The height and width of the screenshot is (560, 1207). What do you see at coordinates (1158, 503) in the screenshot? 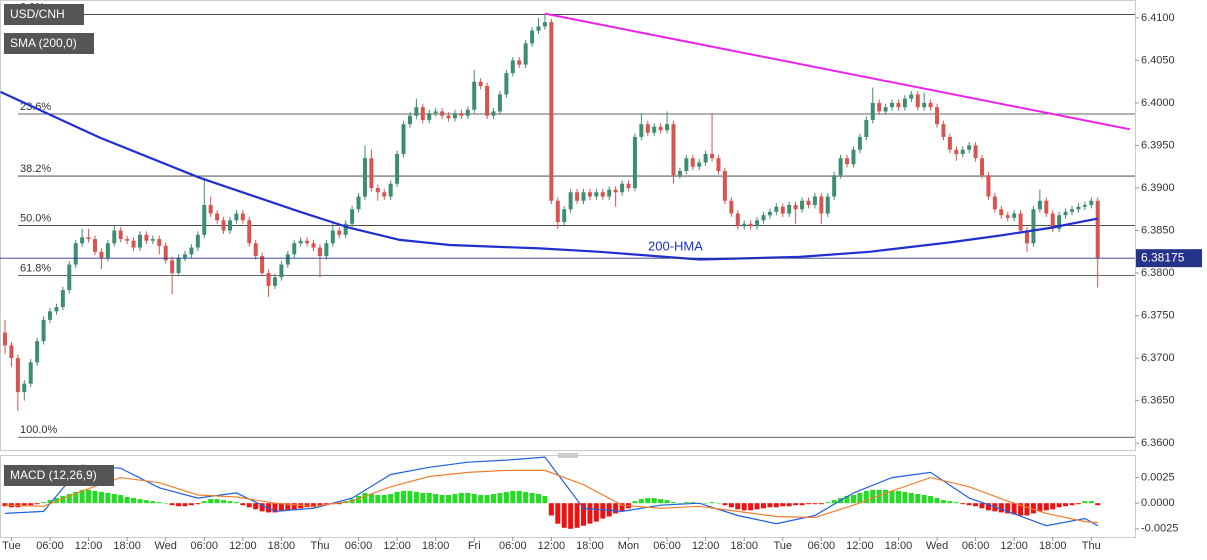
I see `y-tick-label: 0.0000` at bounding box center [1158, 503].